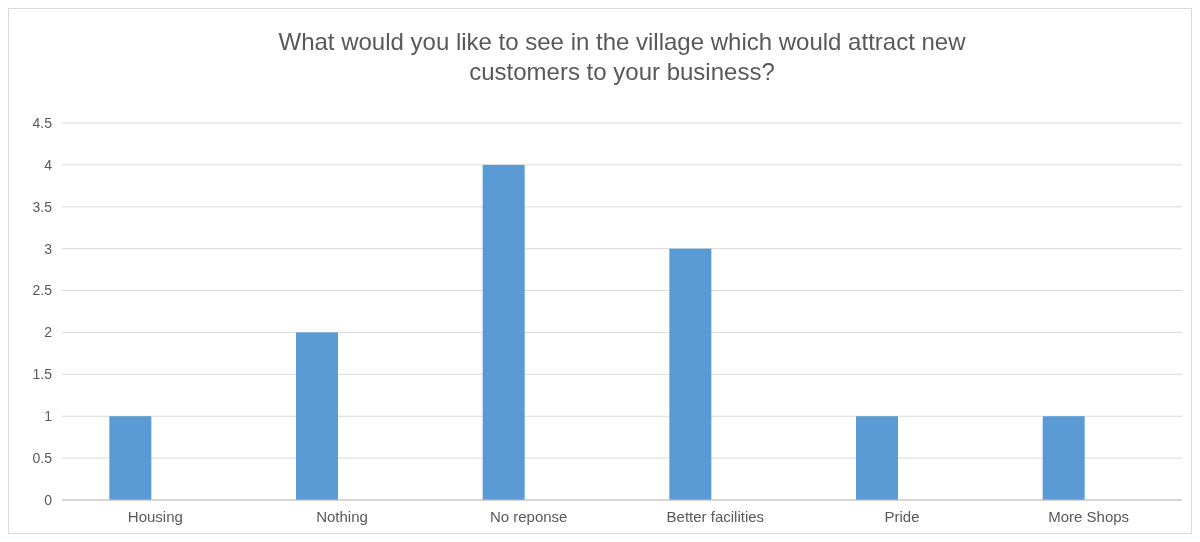 Image resolution: width=1200 pixels, height=542 pixels. What do you see at coordinates (342, 516) in the screenshot?
I see `x-tick-label: Nothing` at bounding box center [342, 516].